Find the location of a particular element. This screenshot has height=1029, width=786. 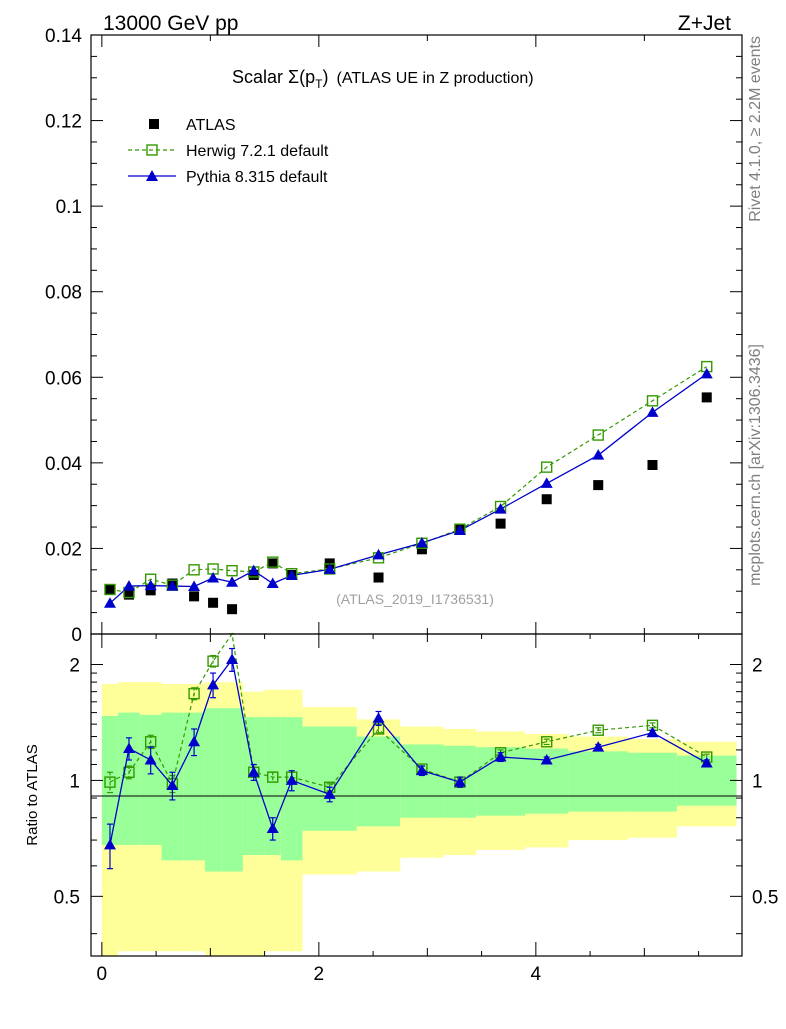

main-ytick-label: 0.08 is located at coordinates (63, 293).